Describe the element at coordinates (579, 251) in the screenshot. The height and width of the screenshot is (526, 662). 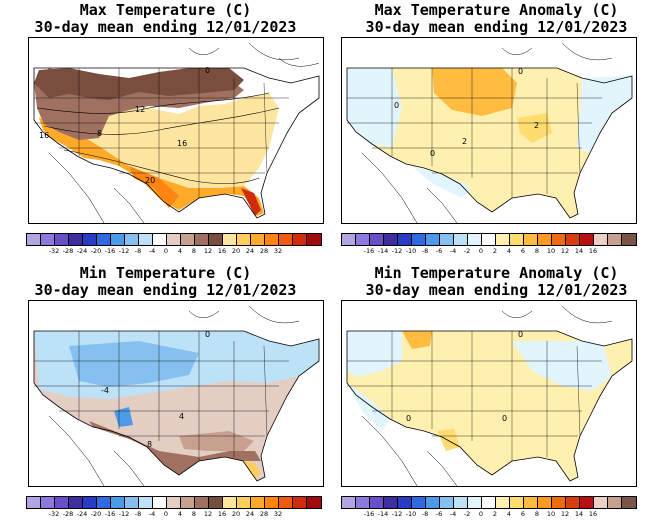
I see `colorbar-tick-label: 14` at that location.